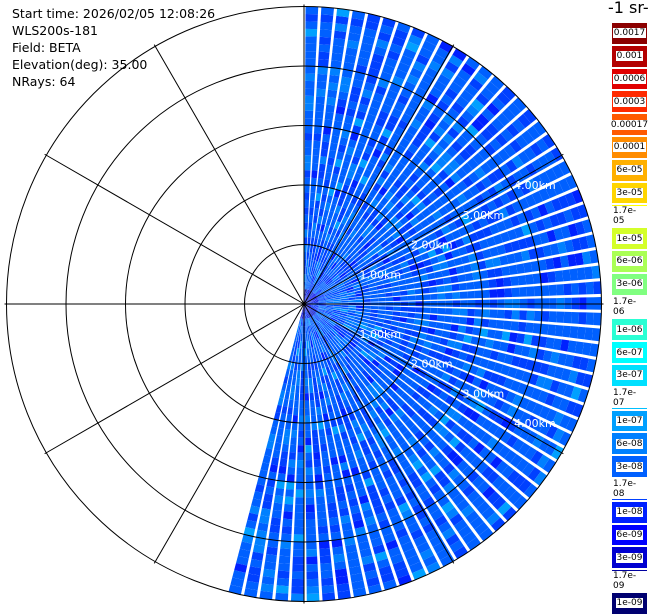 The width and height of the screenshot is (650, 615). Describe the element at coordinates (629, 261) in the screenshot. I see `colorbar-level: 6e-06` at that location.